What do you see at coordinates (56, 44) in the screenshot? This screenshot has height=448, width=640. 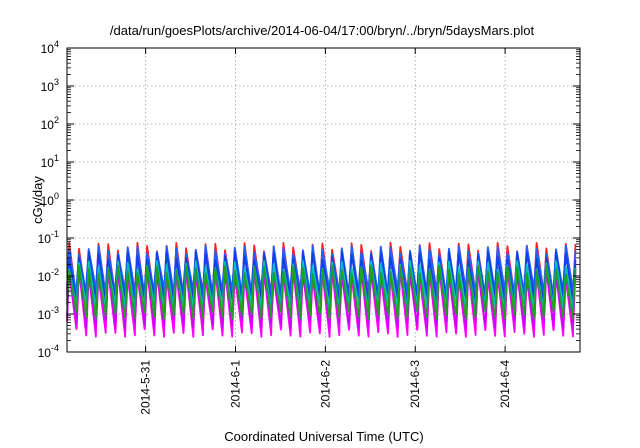 I see `y-tick-exponent: 4` at bounding box center [56, 44].